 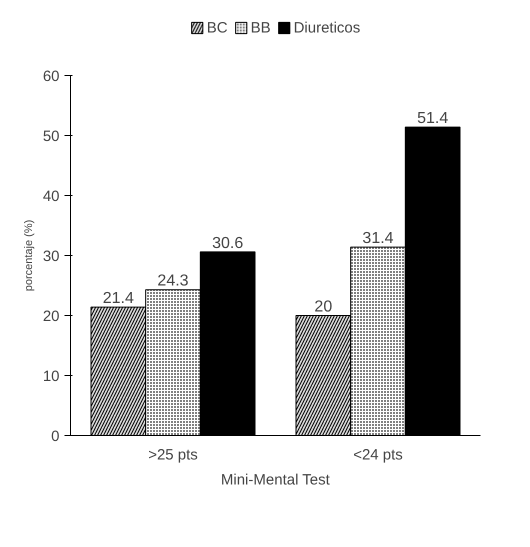 What do you see at coordinates (51, 76) in the screenshot?
I see `y-tick-label: 60` at bounding box center [51, 76].